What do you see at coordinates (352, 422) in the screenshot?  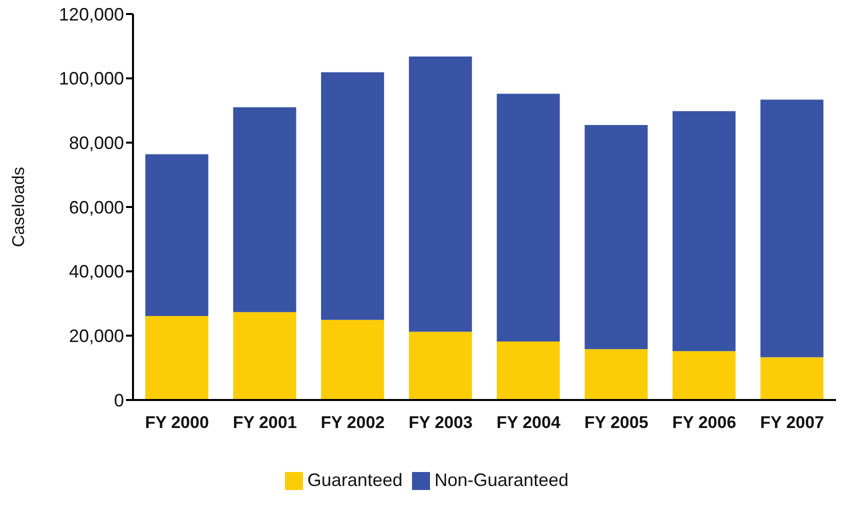 I see `x-tick-label: FY 2002` at bounding box center [352, 422].